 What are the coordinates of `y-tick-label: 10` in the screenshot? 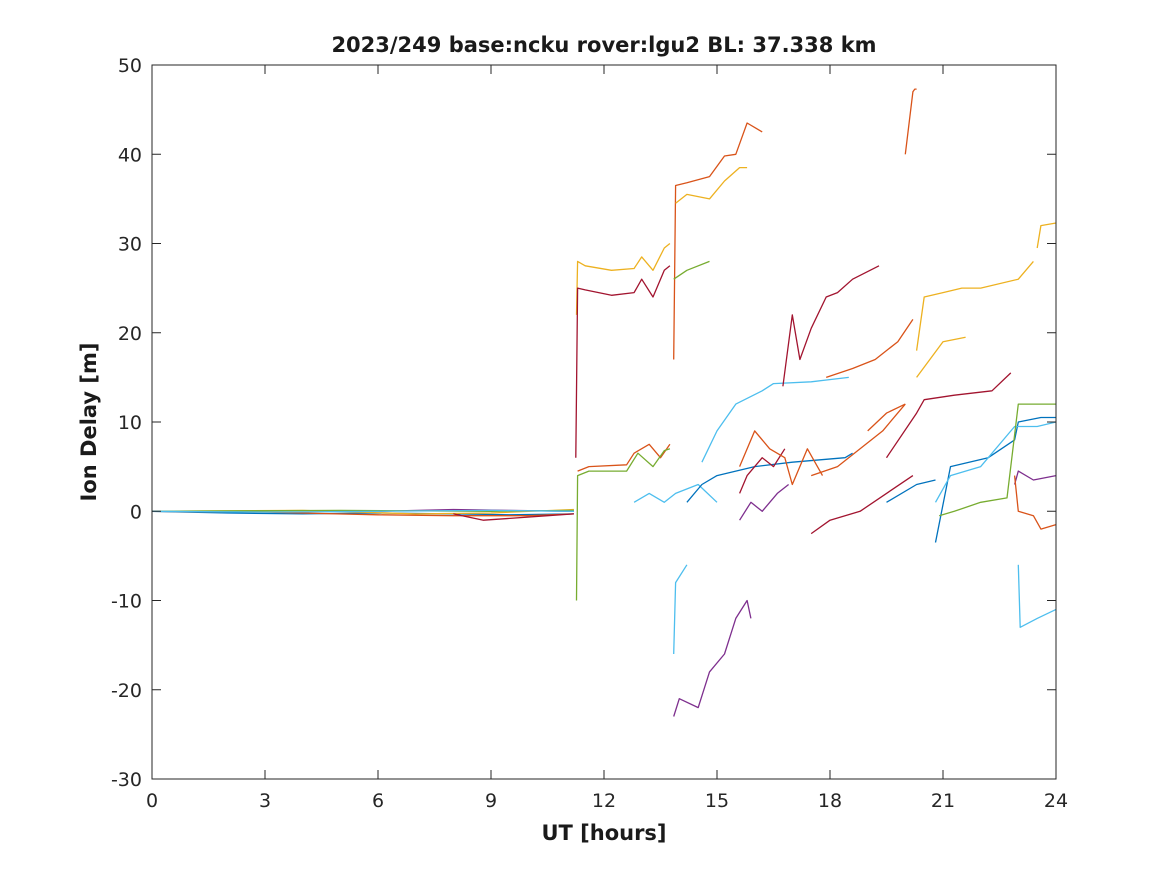 It's located at (130, 423).